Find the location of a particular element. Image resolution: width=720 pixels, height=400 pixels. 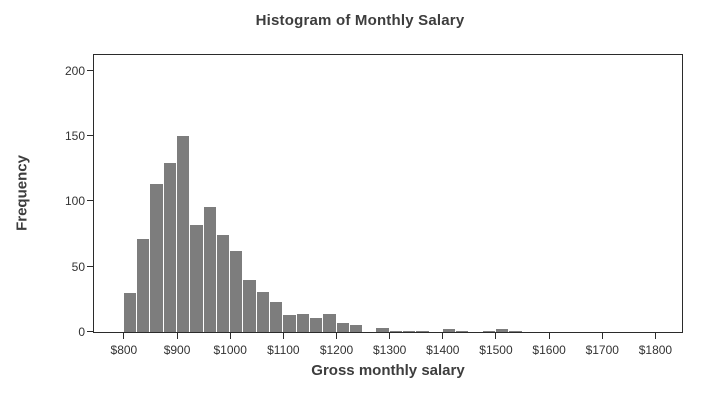

x-tick-label: $1500 is located at coordinates (496, 350).